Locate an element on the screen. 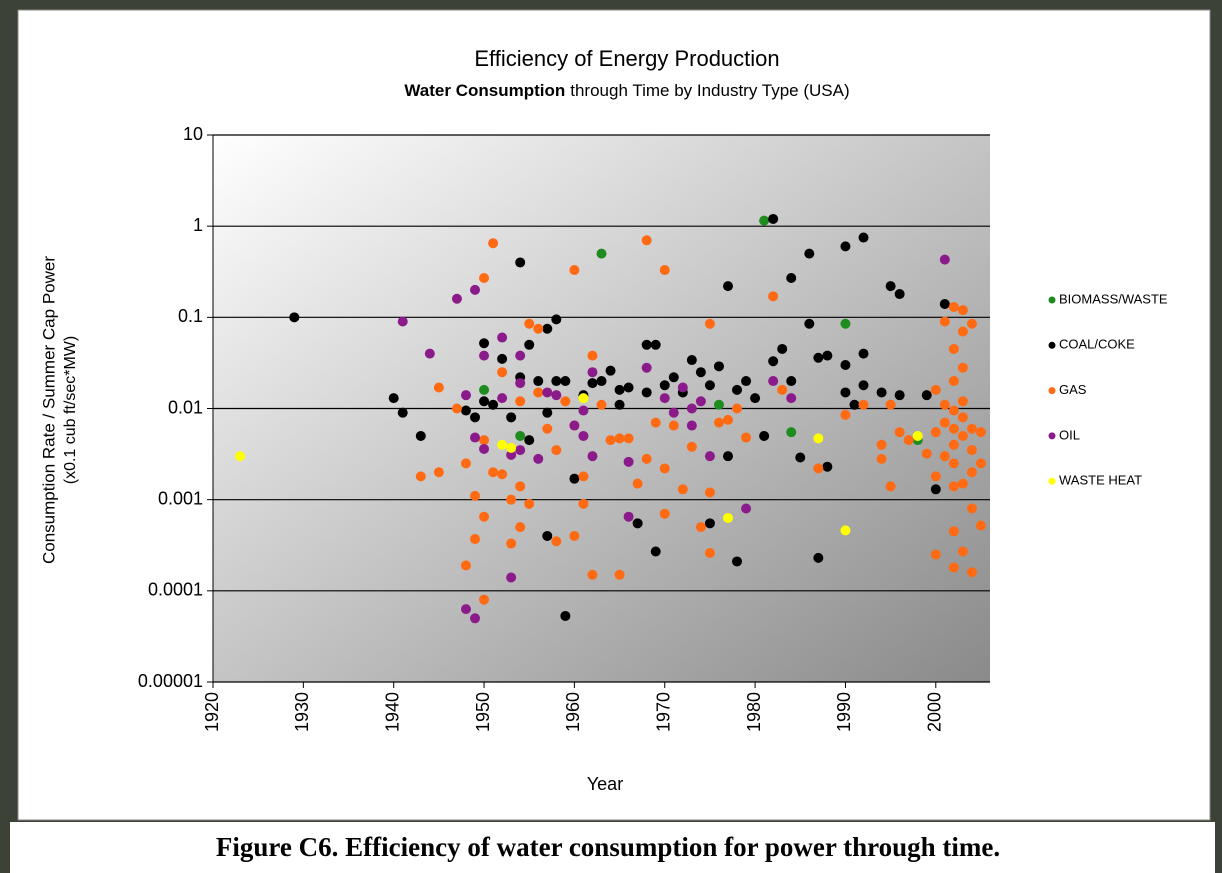 Image resolution: width=1222 pixels, height=873 pixels. legend-label: BIOMASS/WASTE is located at coordinates (1113, 298).